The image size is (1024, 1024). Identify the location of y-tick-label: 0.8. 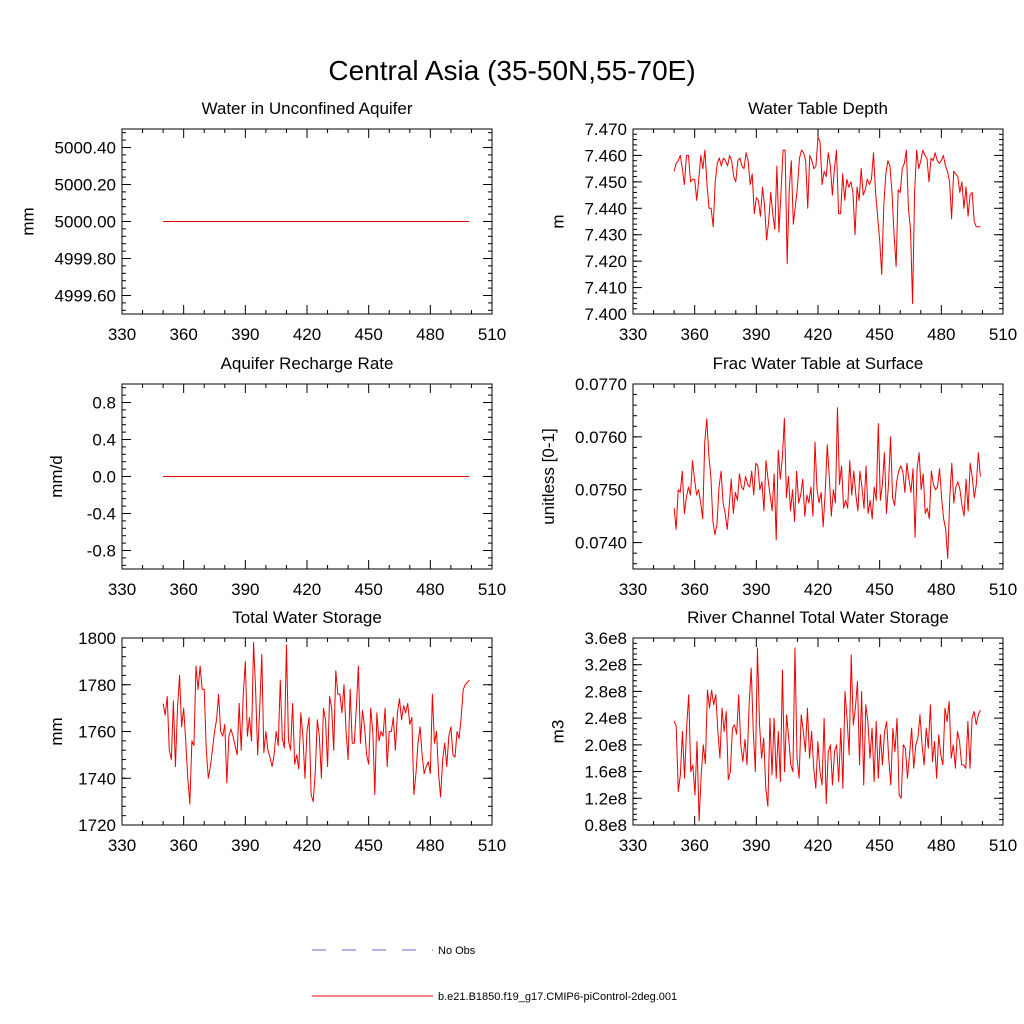
(104, 403).